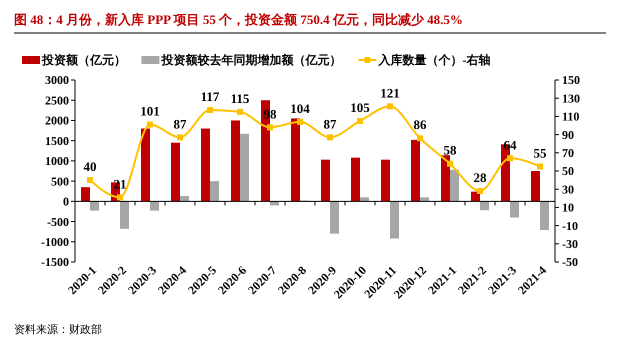 The height and width of the screenshot is (349, 624). Describe the element at coordinates (480, 178) in the screenshot. I see `data-label: 28` at that location.